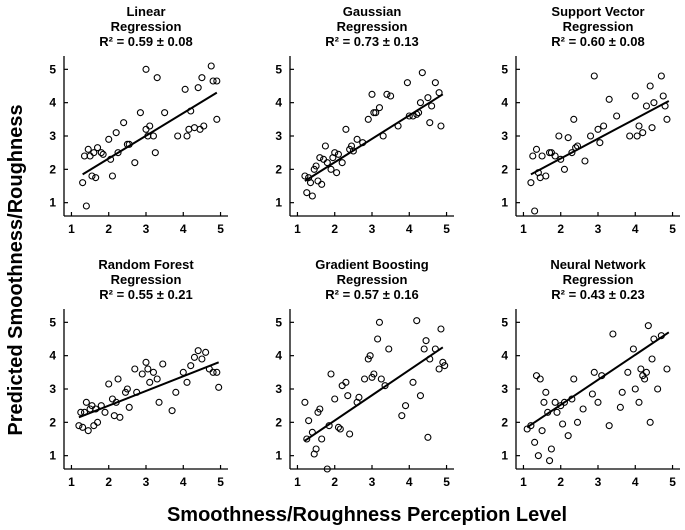 The height and width of the screenshot is (530, 685). What do you see at coordinates (598, 294) in the screenshot?
I see `subplot-r2-stat: R² = 0.43 ± 0.23` at bounding box center [598, 294].